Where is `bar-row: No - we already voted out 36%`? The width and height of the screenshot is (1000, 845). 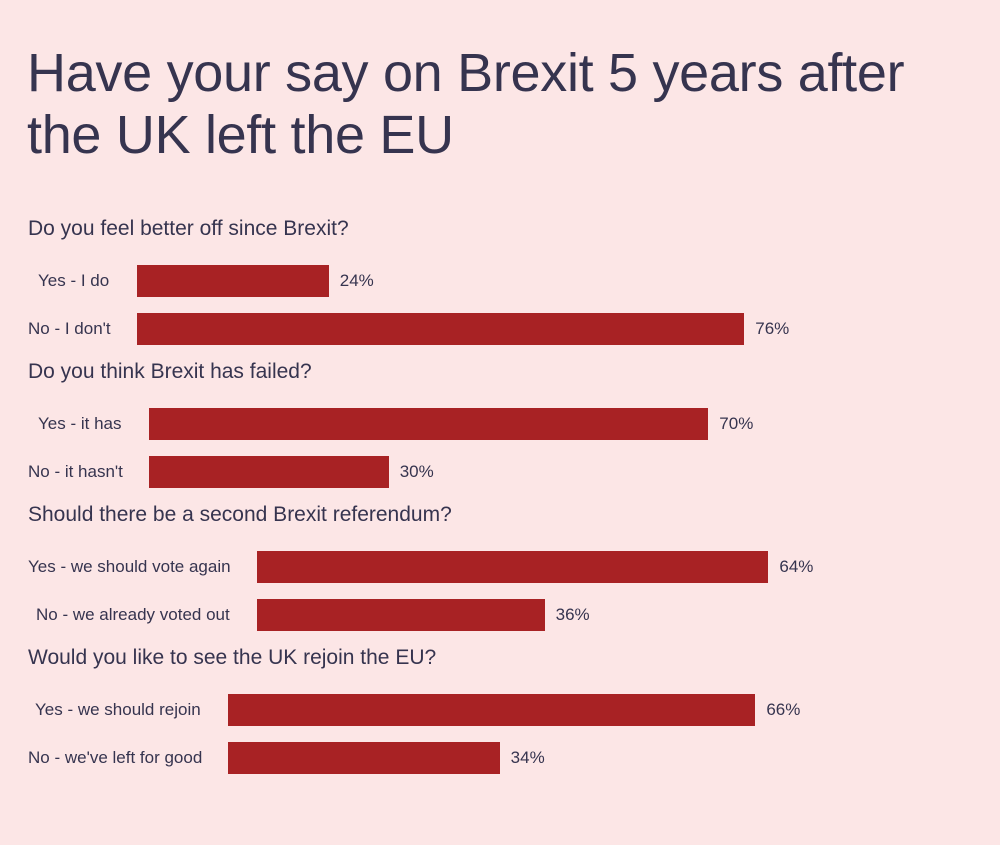
bar-row: No - we already voted out 36% is located at coordinates (500, 615).